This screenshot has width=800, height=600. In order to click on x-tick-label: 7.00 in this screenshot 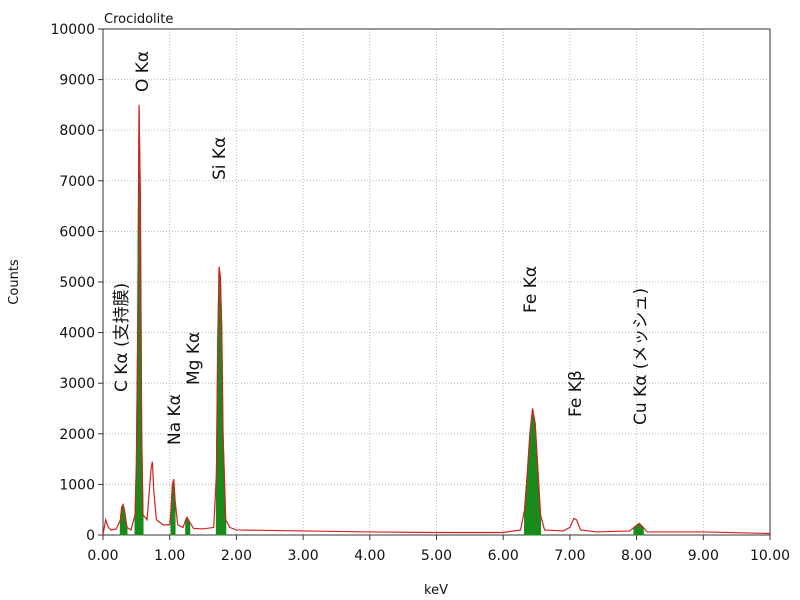, I will do `click(569, 556)`.